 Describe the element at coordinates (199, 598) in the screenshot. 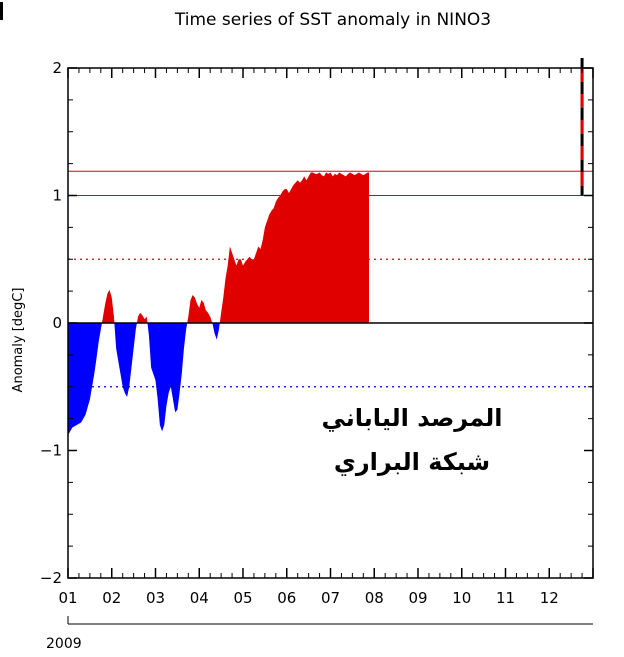

I see `x-tick-label: 04` at that location.